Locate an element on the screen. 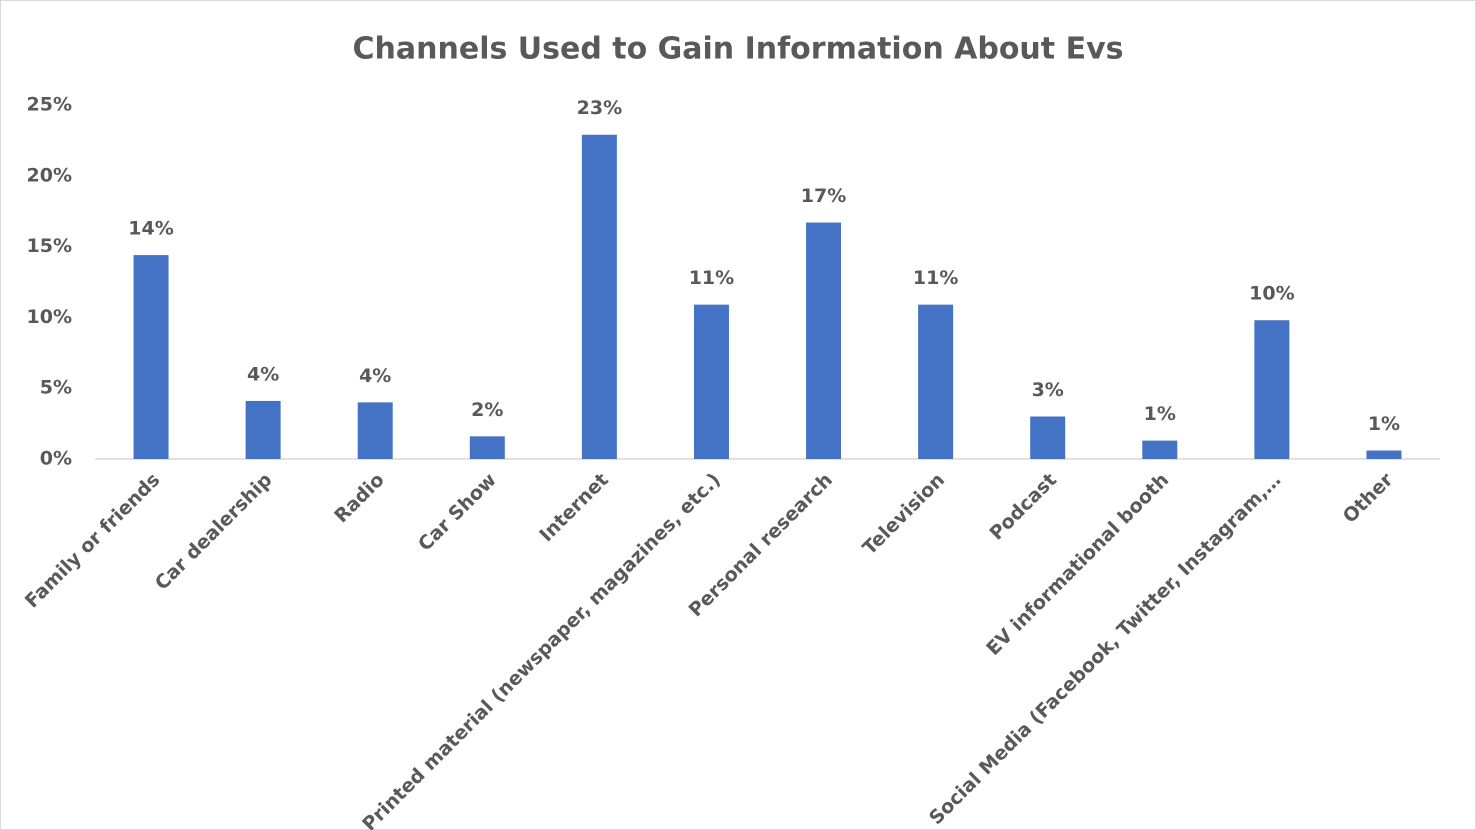 This screenshot has width=1476, height=830. data-label: 17% is located at coordinates (823, 196).